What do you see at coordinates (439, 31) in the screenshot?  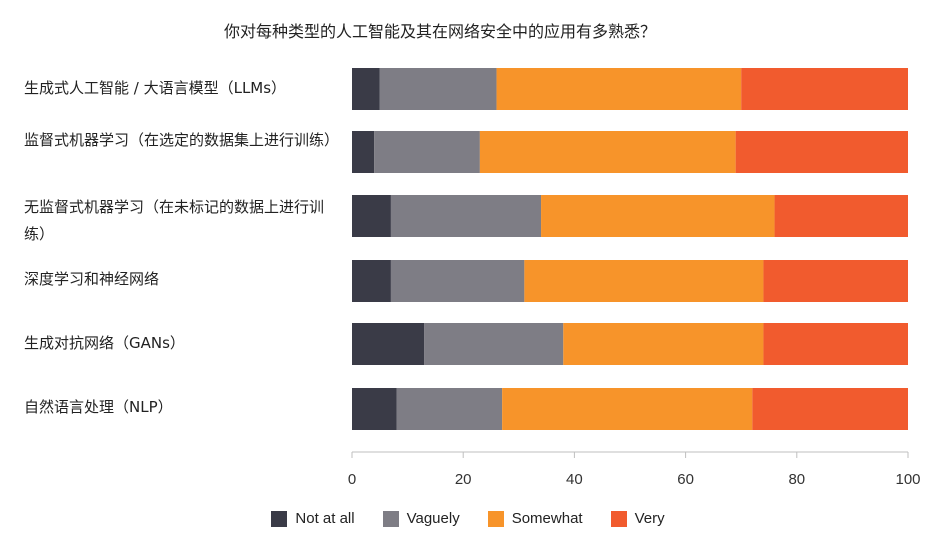 I see `chart-title: 你对每种类型的人工智能及其在网络安全中的应用有多熟悉？` at bounding box center [439, 31].